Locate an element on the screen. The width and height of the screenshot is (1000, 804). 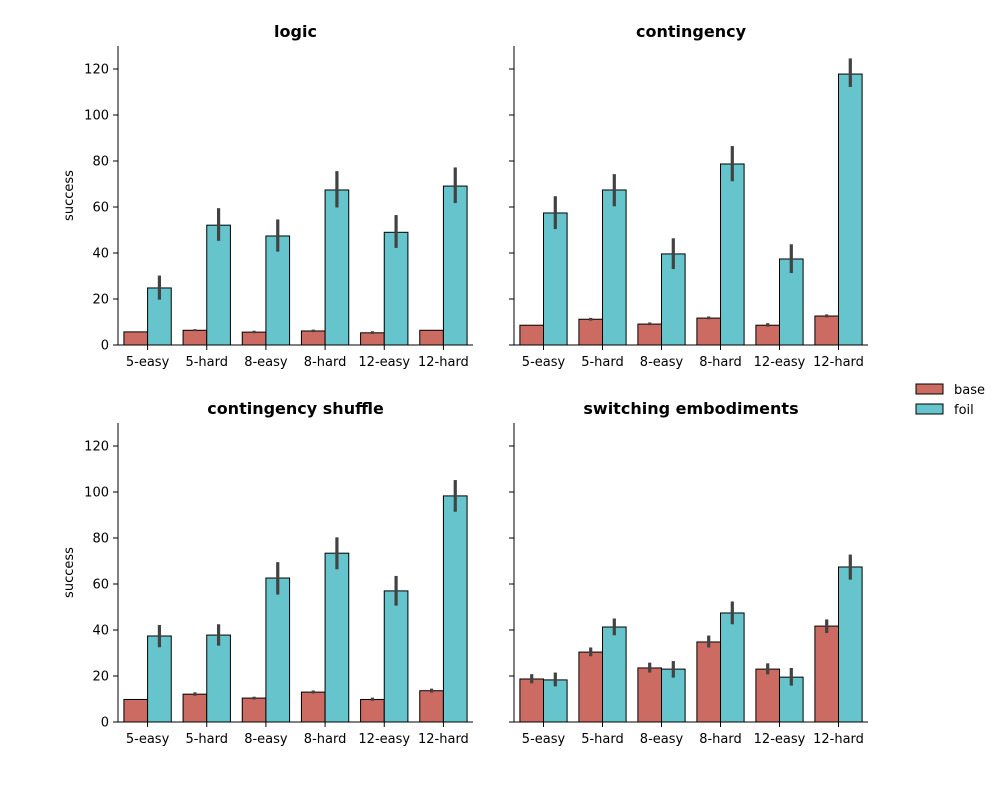
legend-label-foil: foil is located at coordinates (964, 410).